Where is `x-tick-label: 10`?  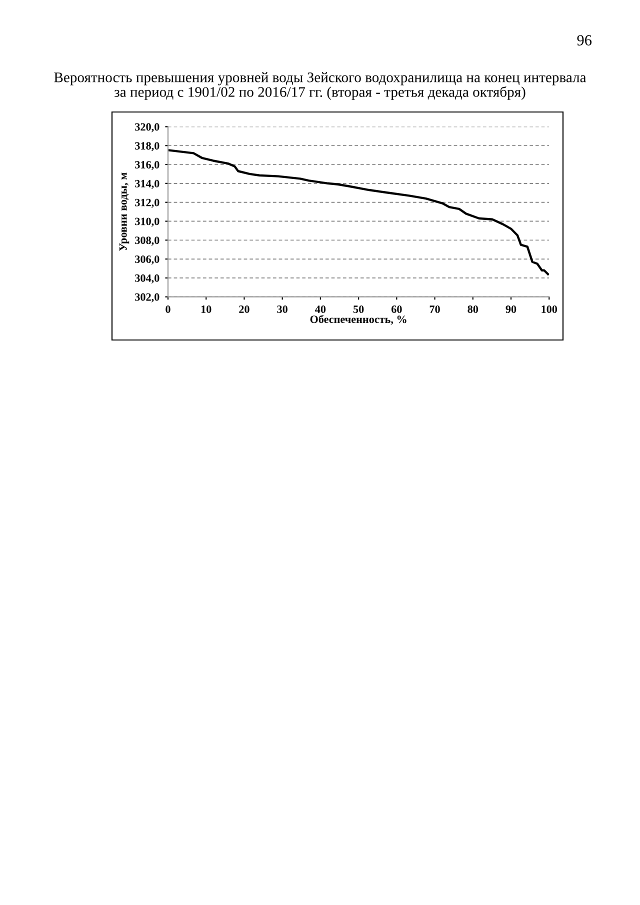 x-tick-label: 10 is located at coordinates (206, 309).